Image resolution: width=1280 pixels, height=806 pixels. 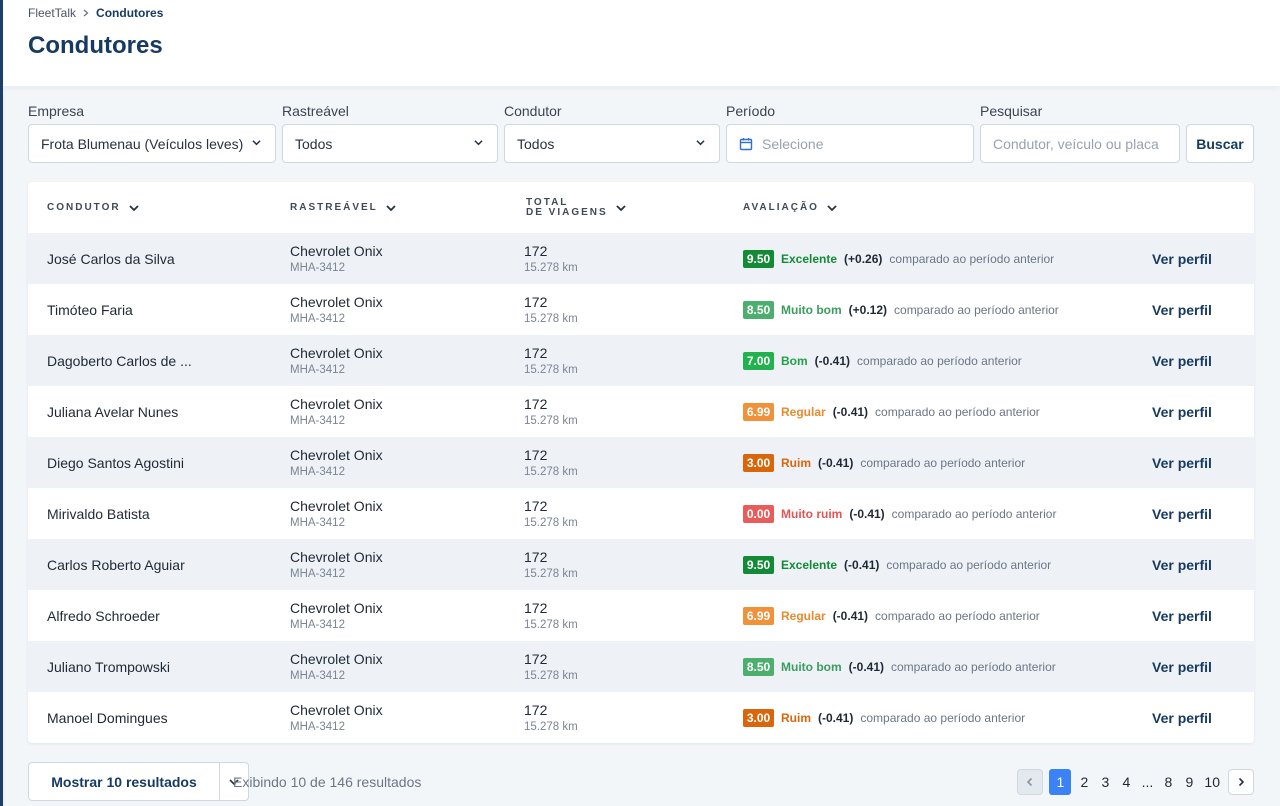 I want to click on calendar-icon, so click(x=746, y=143).